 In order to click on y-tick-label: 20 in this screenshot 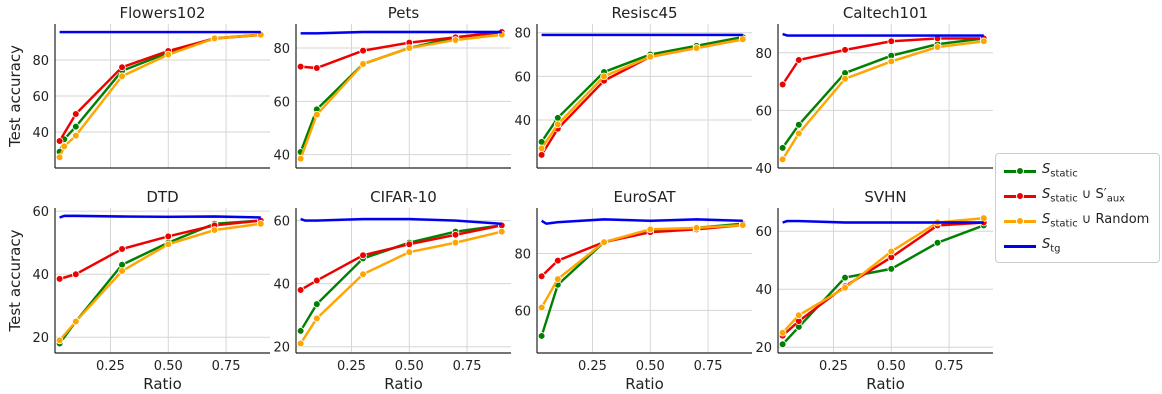, I will do `click(763, 348)`.